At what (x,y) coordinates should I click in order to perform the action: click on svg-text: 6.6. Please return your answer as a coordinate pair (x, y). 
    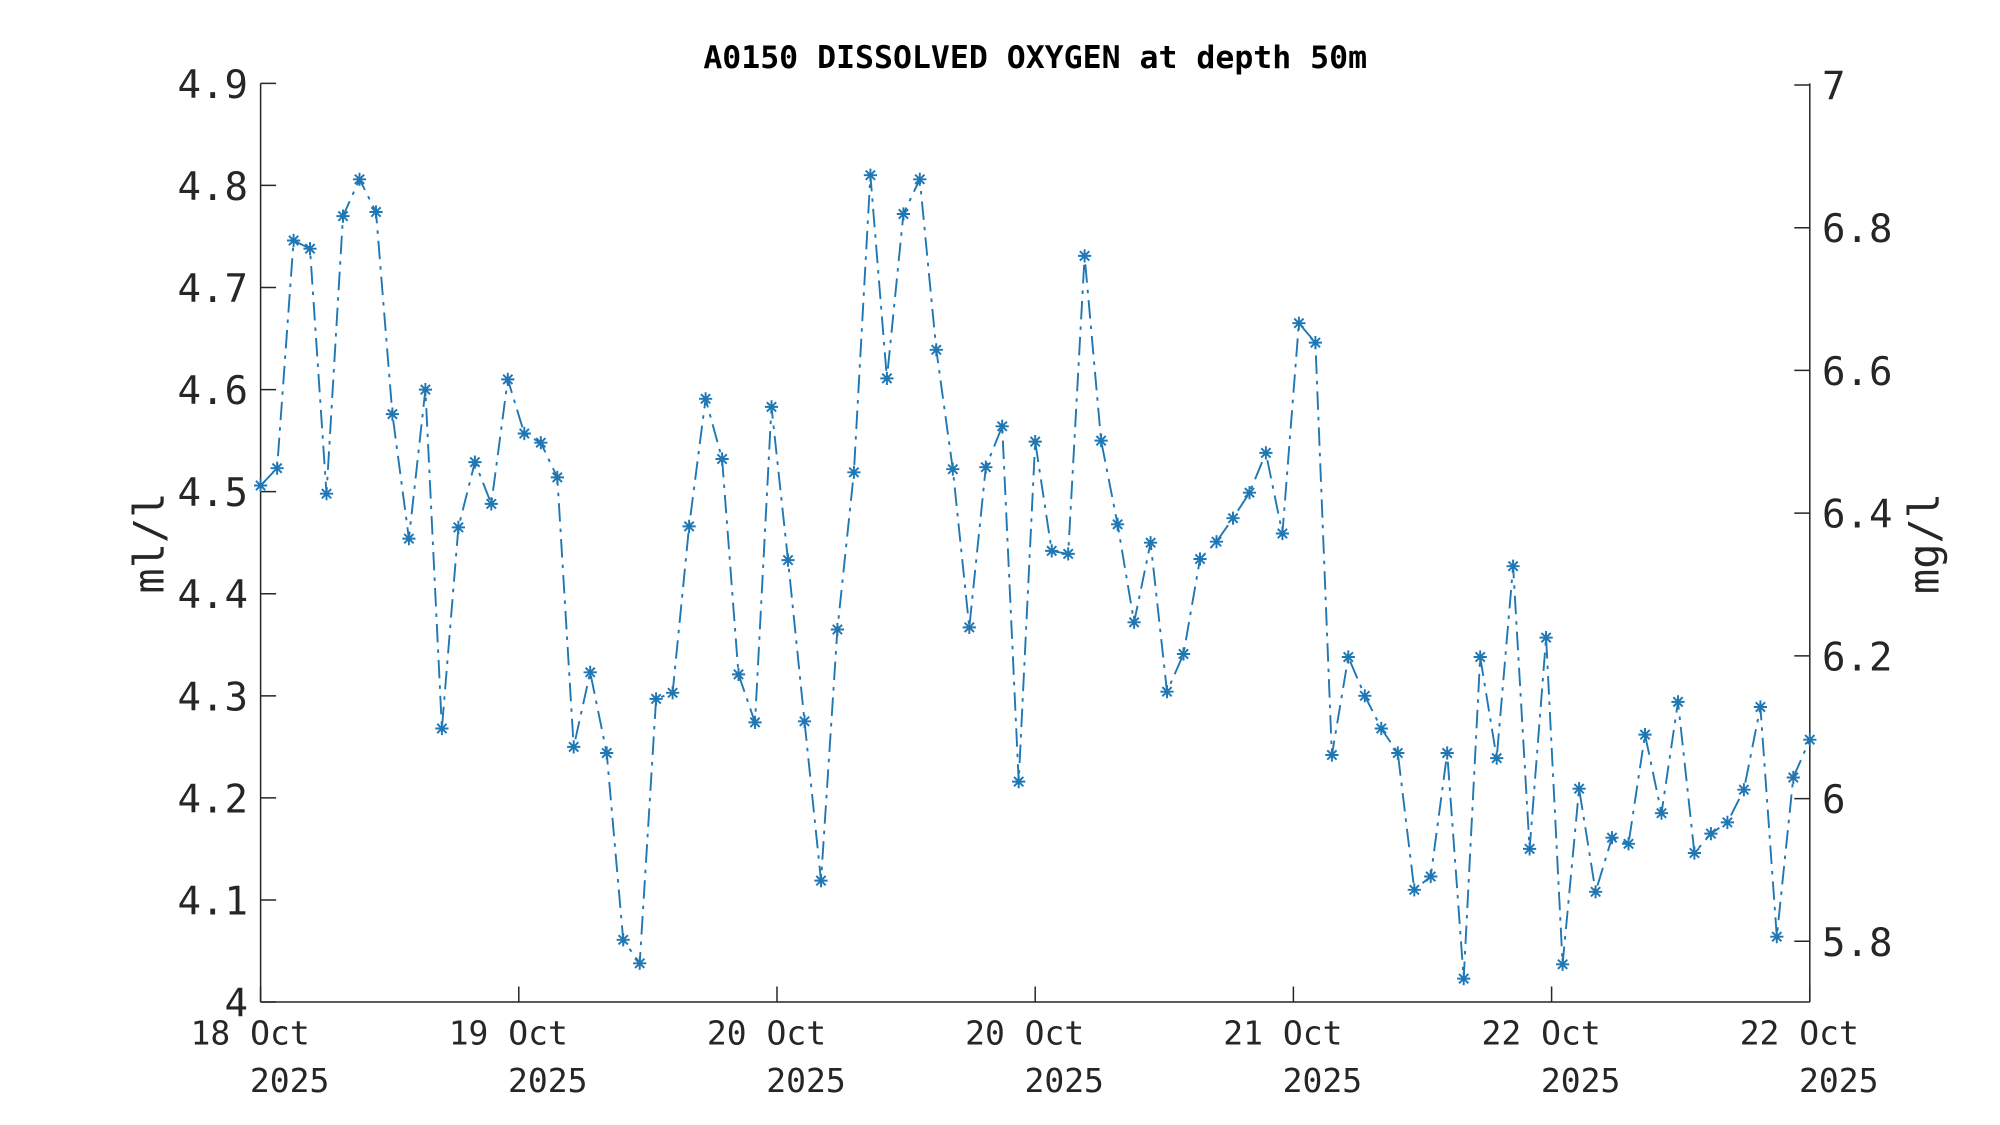
    Looking at the image, I should click on (1857, 372).